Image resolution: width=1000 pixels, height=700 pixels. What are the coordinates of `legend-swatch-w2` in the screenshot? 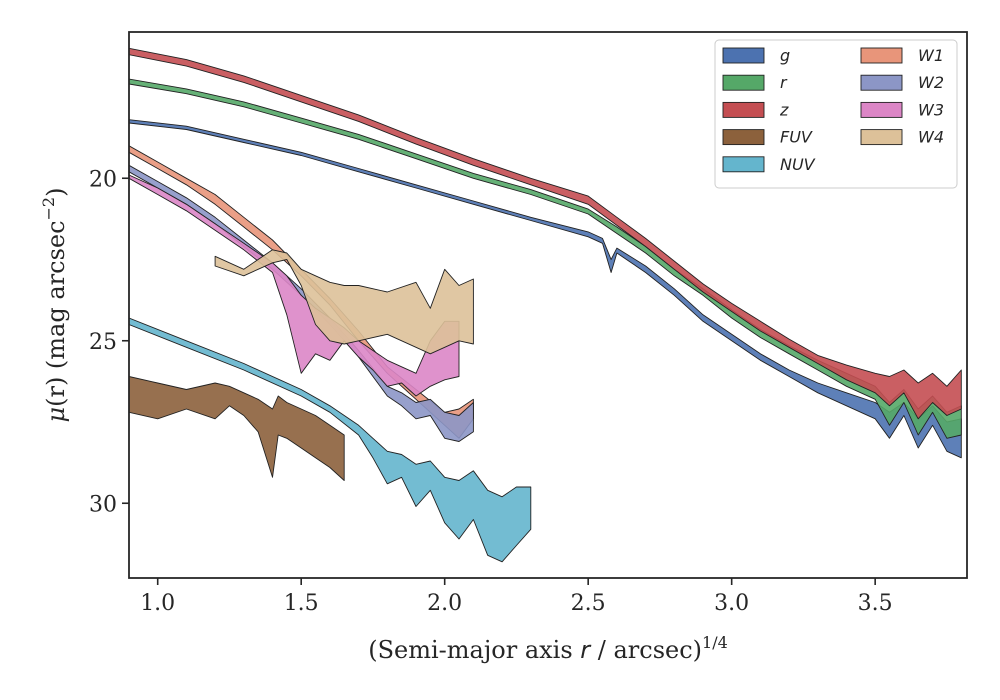 It's located at (881, 82).